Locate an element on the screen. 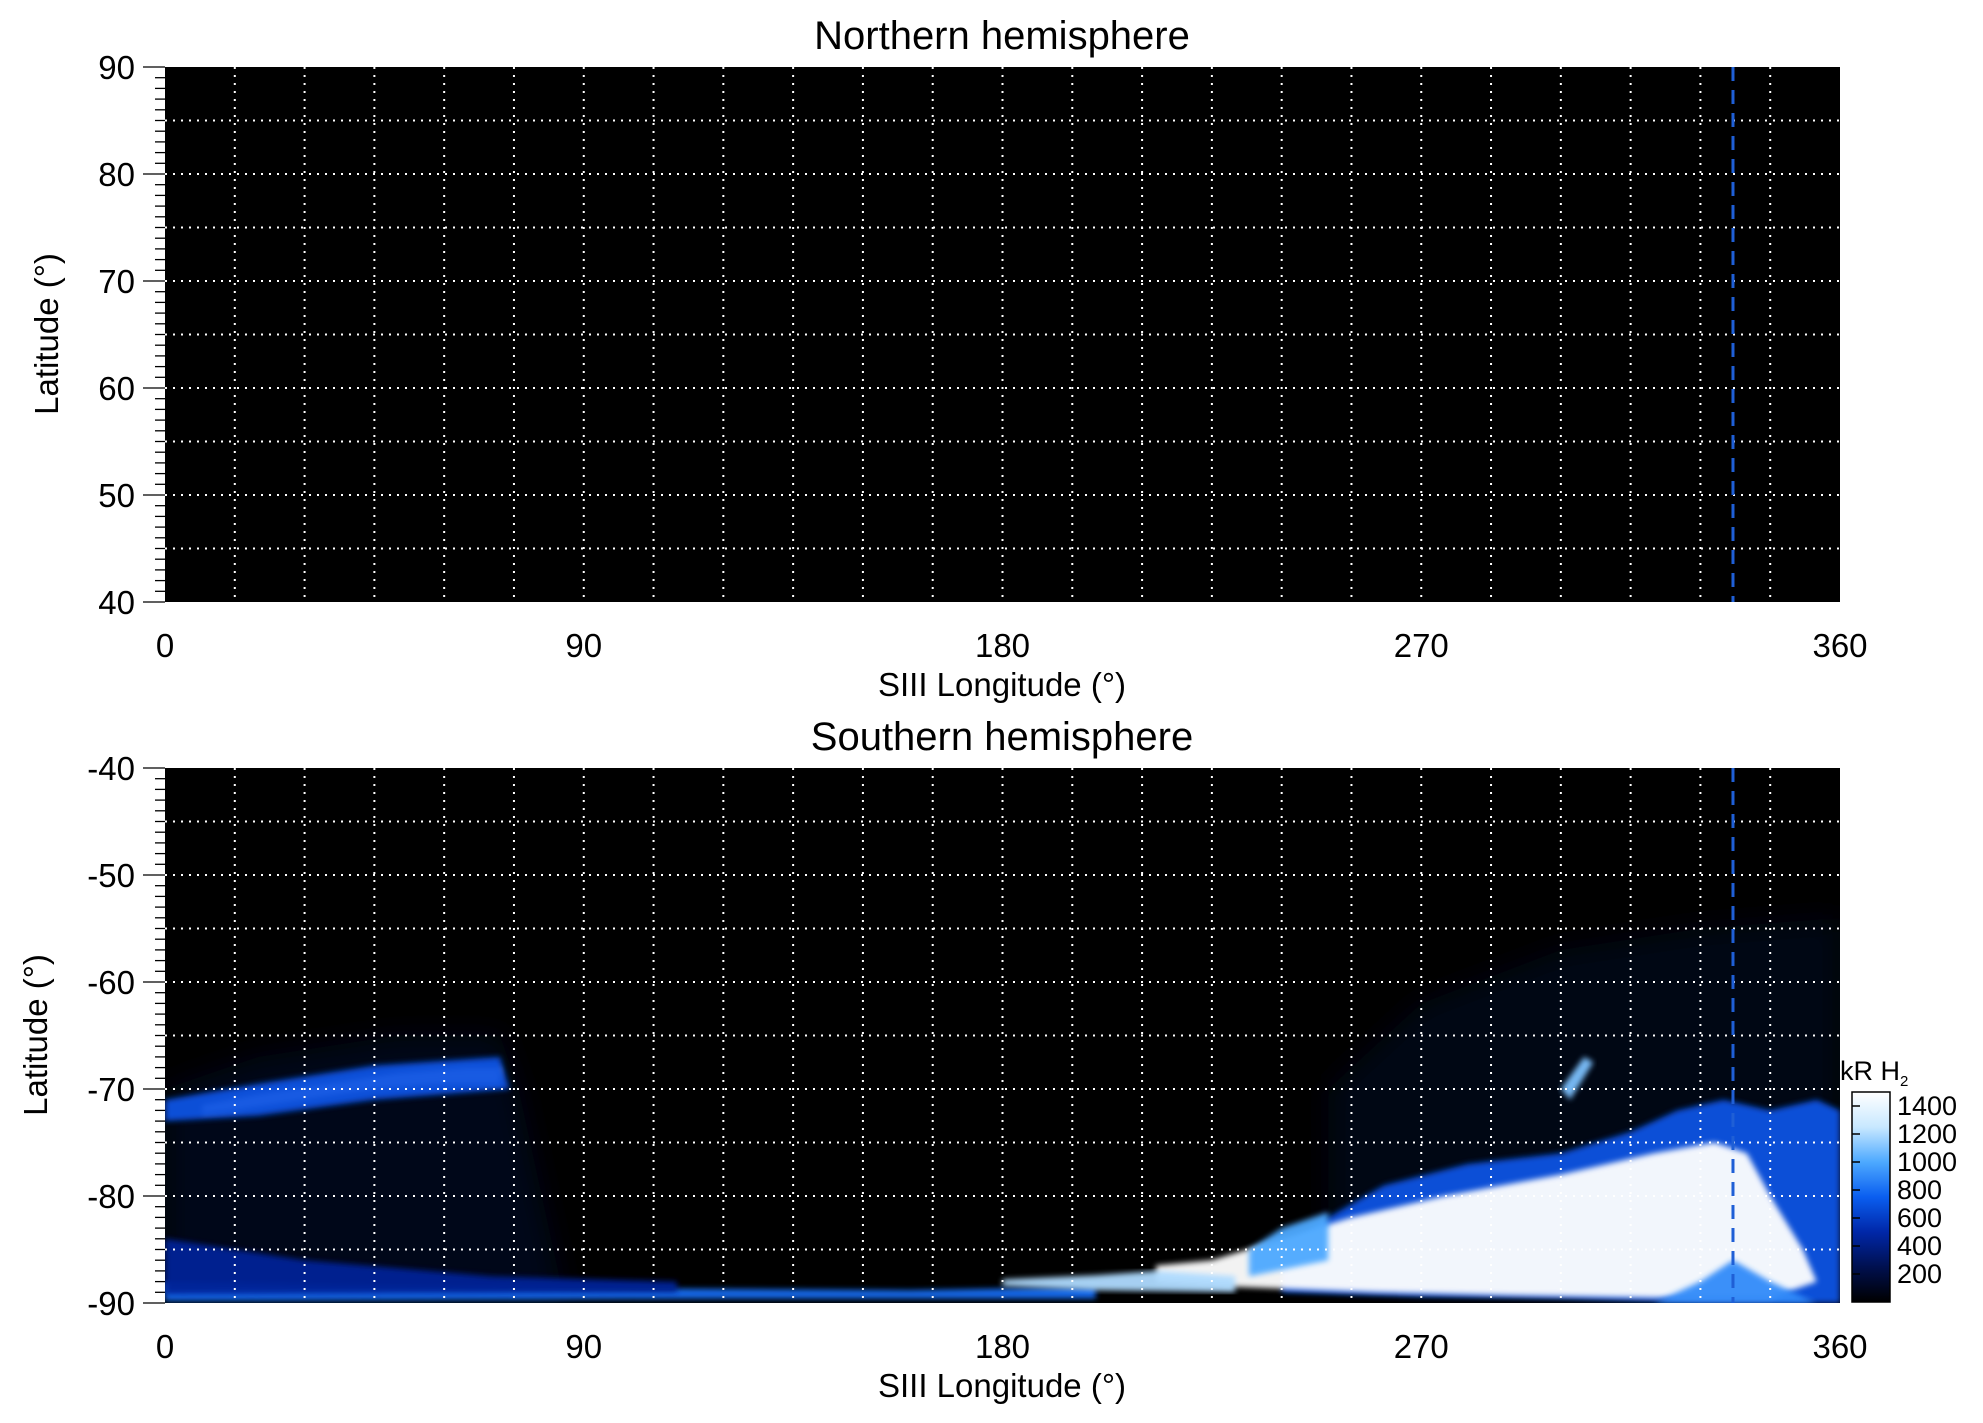  y-tick-label: 70 is located at coordinates (116, 281).